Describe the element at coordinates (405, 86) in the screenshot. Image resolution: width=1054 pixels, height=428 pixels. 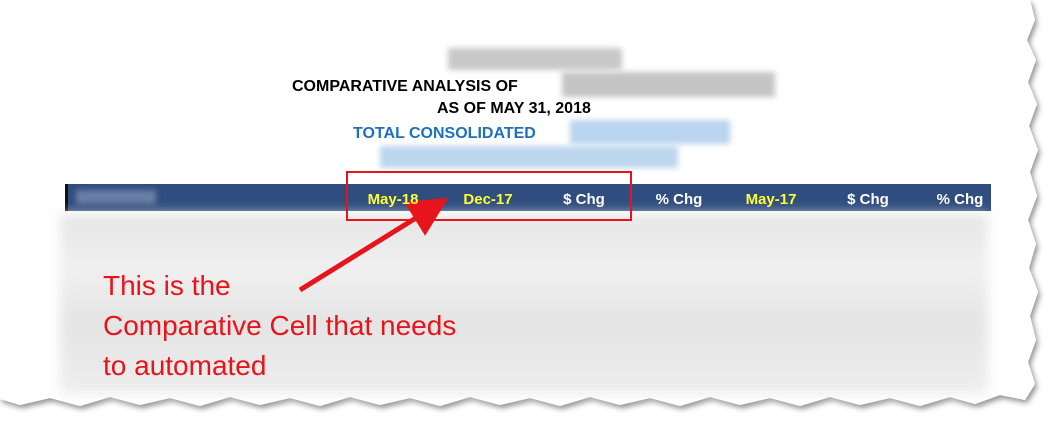
I see `report-title: COMPARATIVE ANALYSIS OF` at that location.